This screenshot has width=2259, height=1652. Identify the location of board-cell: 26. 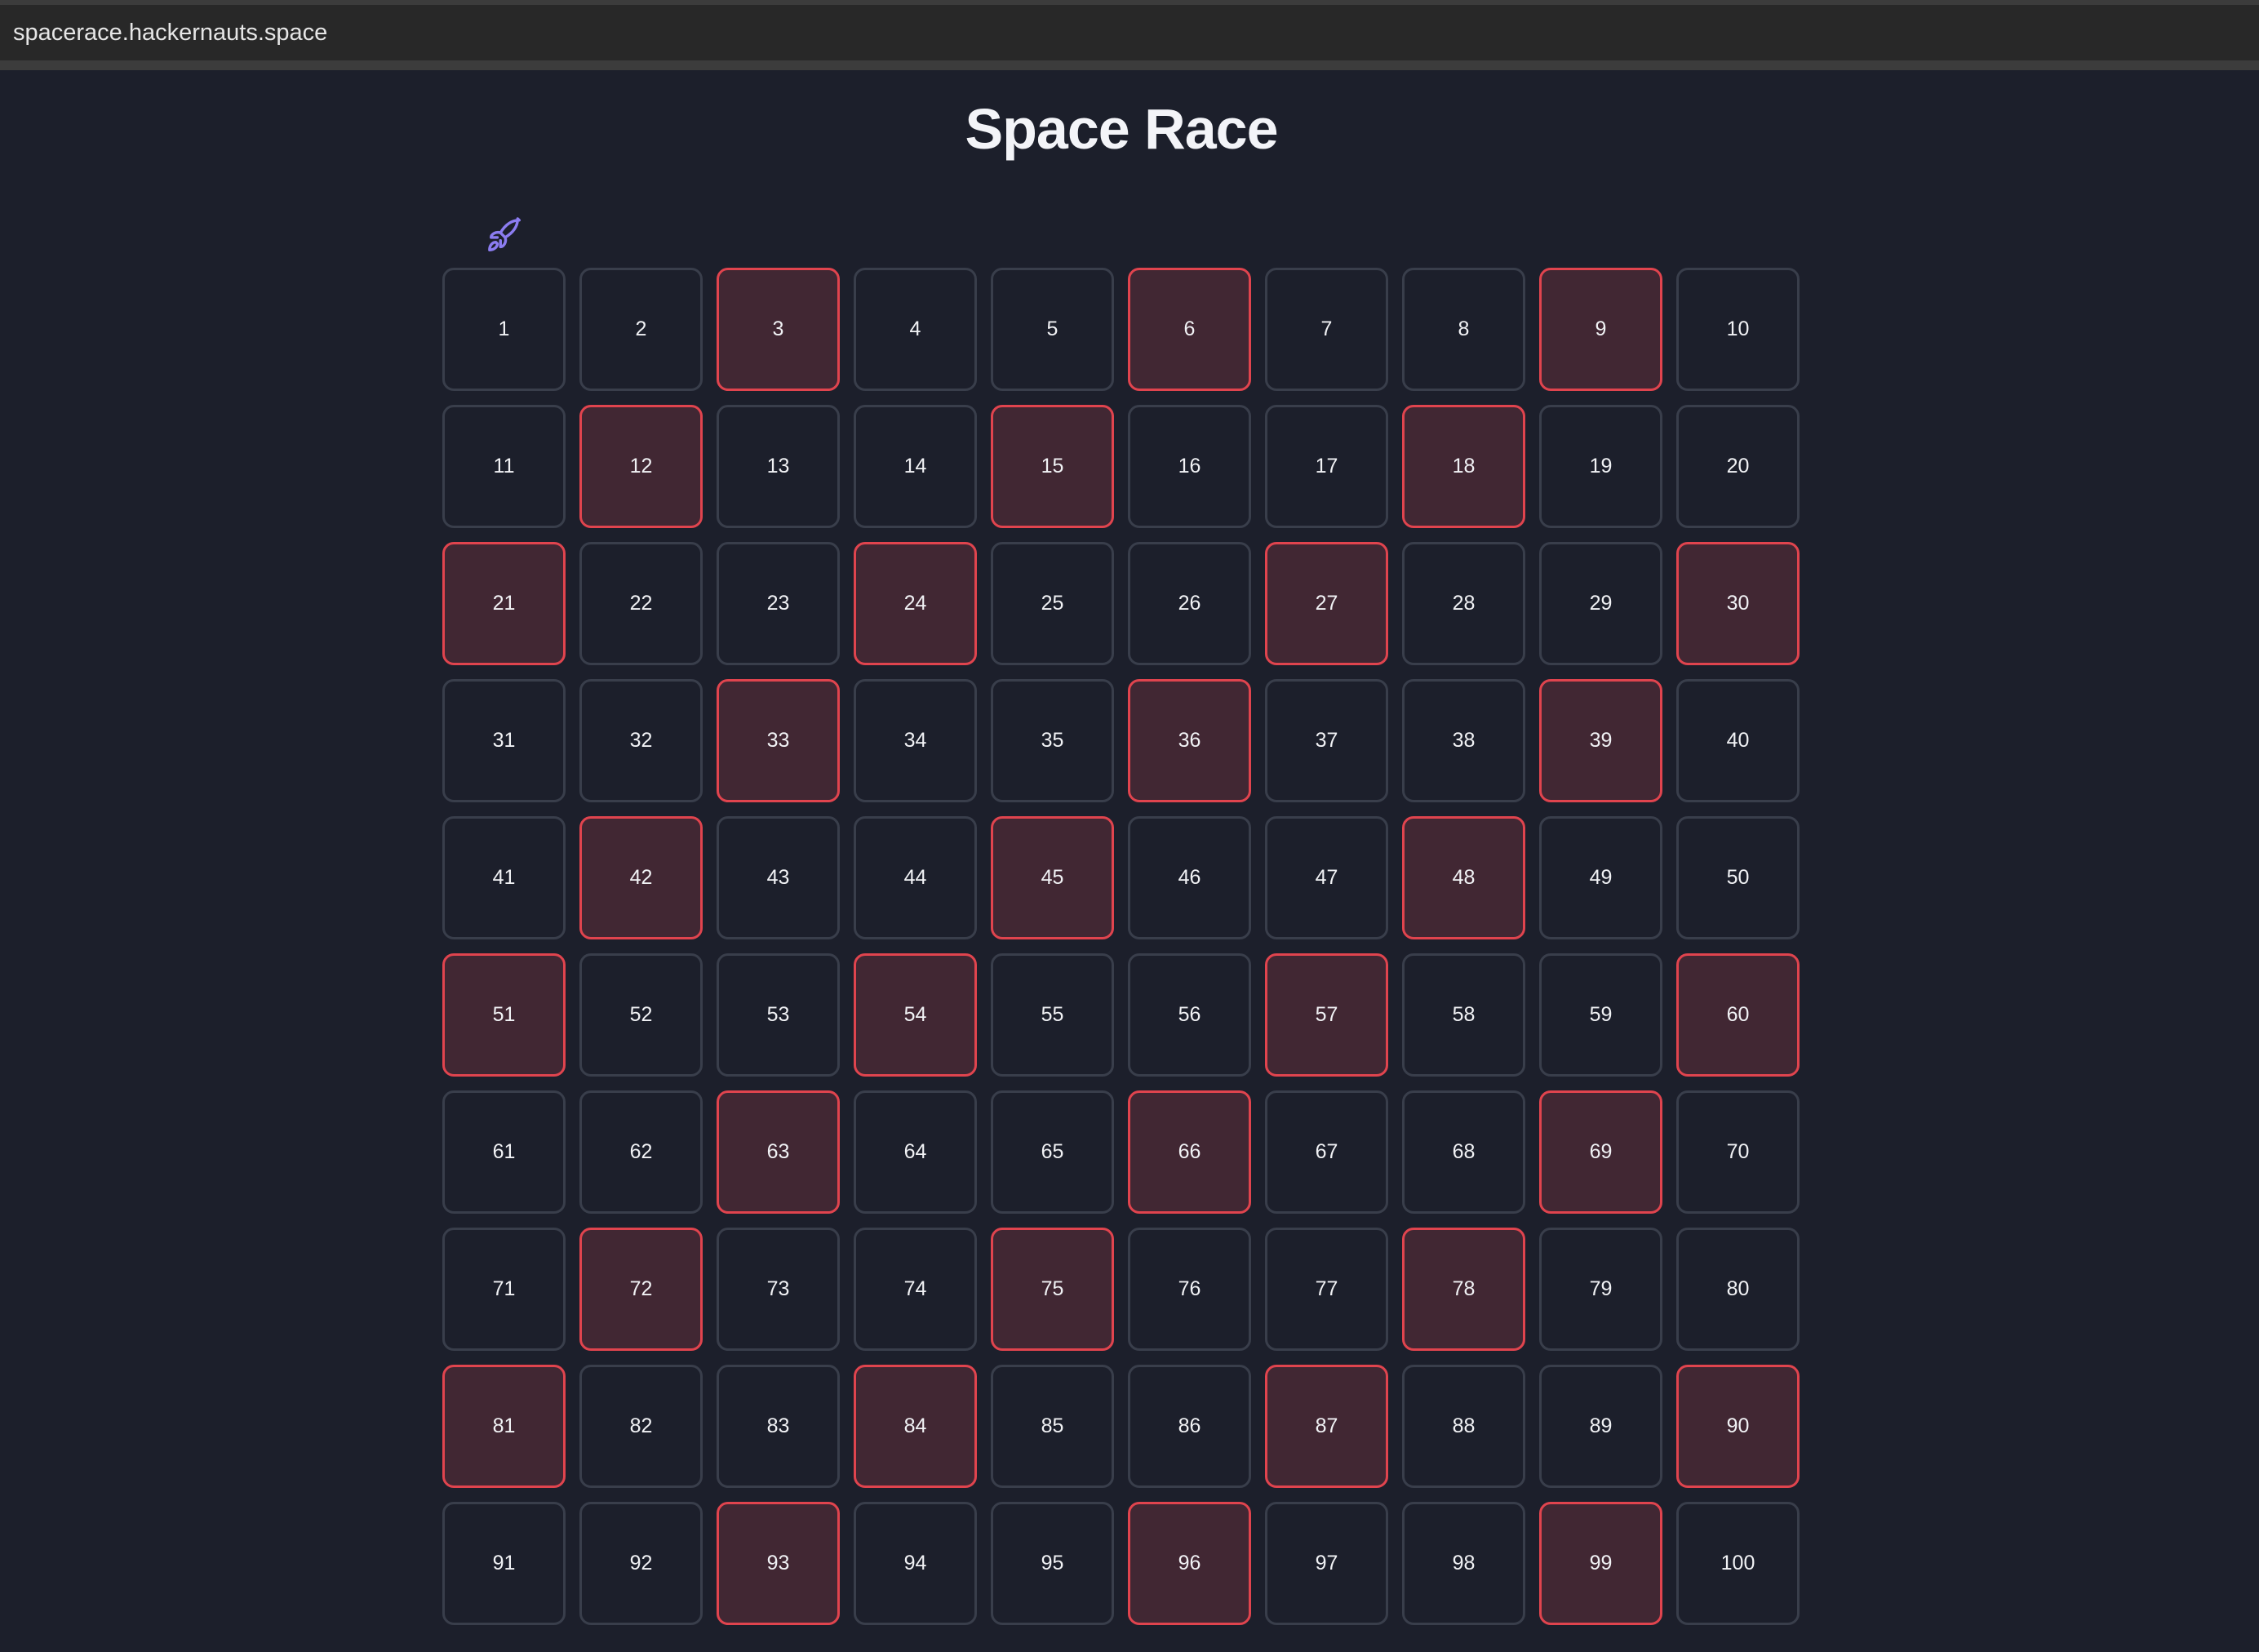
(1189, 603).